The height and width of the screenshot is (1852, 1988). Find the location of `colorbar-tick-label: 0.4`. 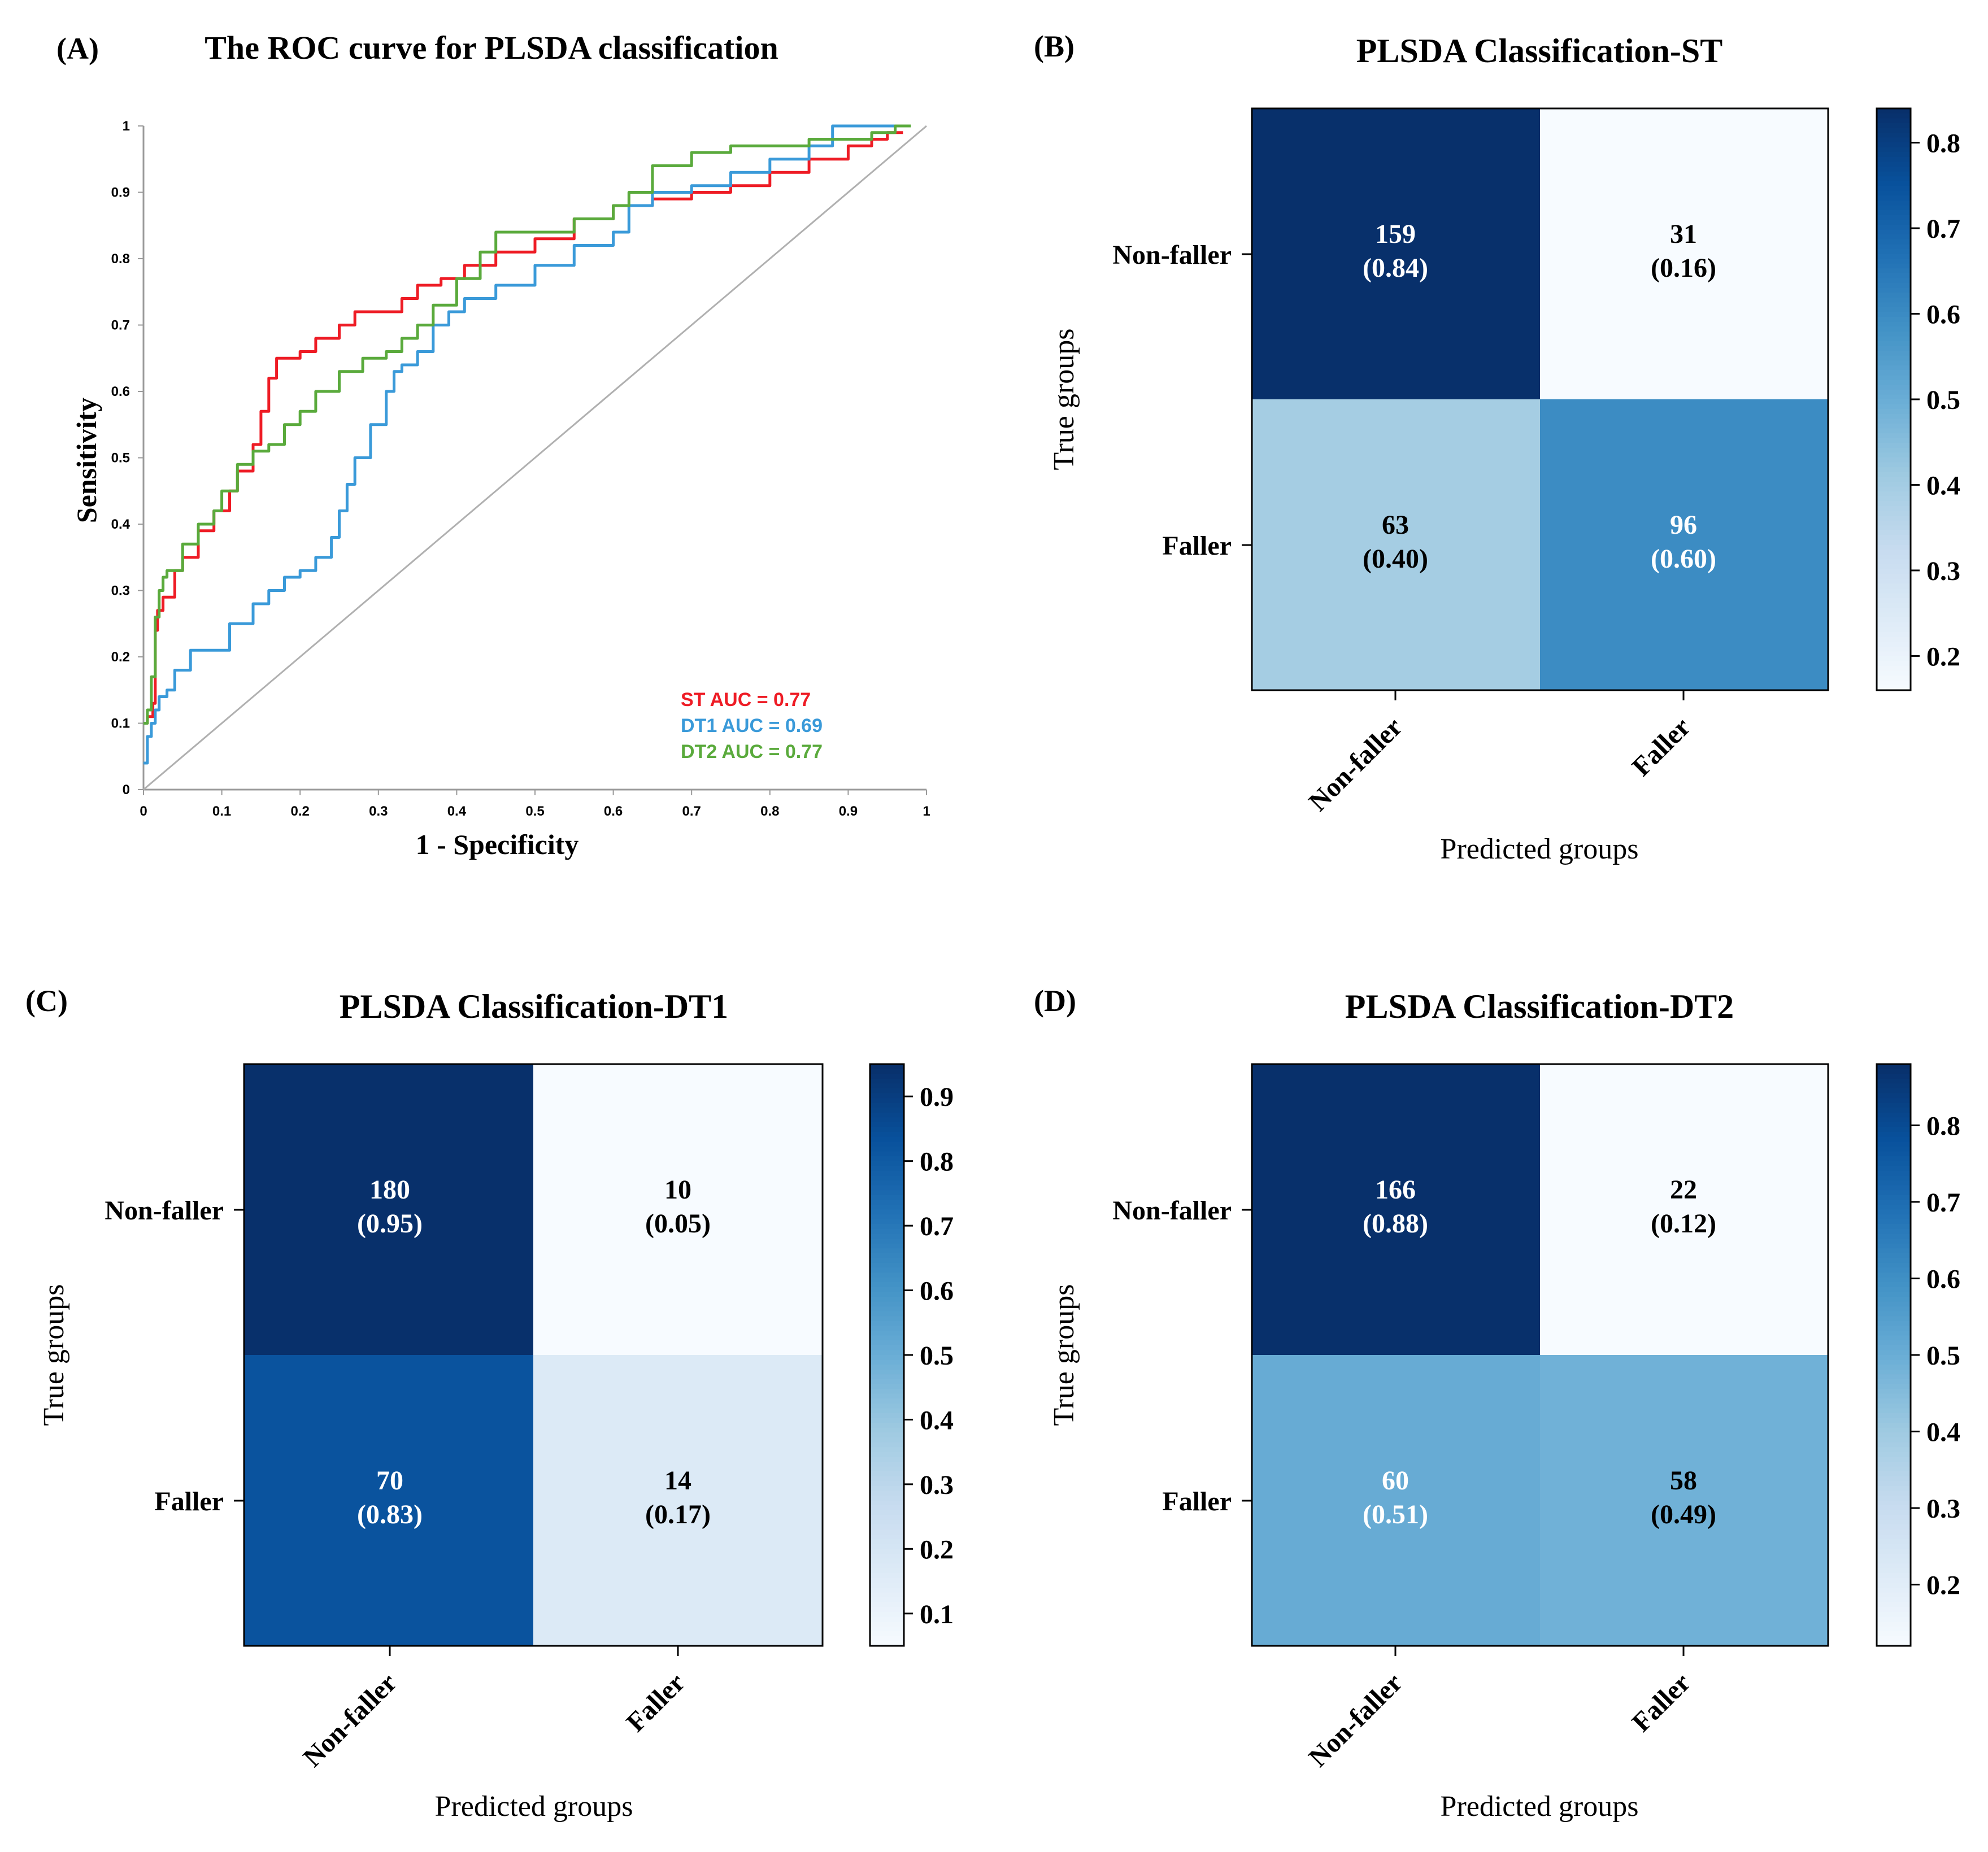

colorbar-tick-label: 0.4 is located at coordinates (937, 1420).